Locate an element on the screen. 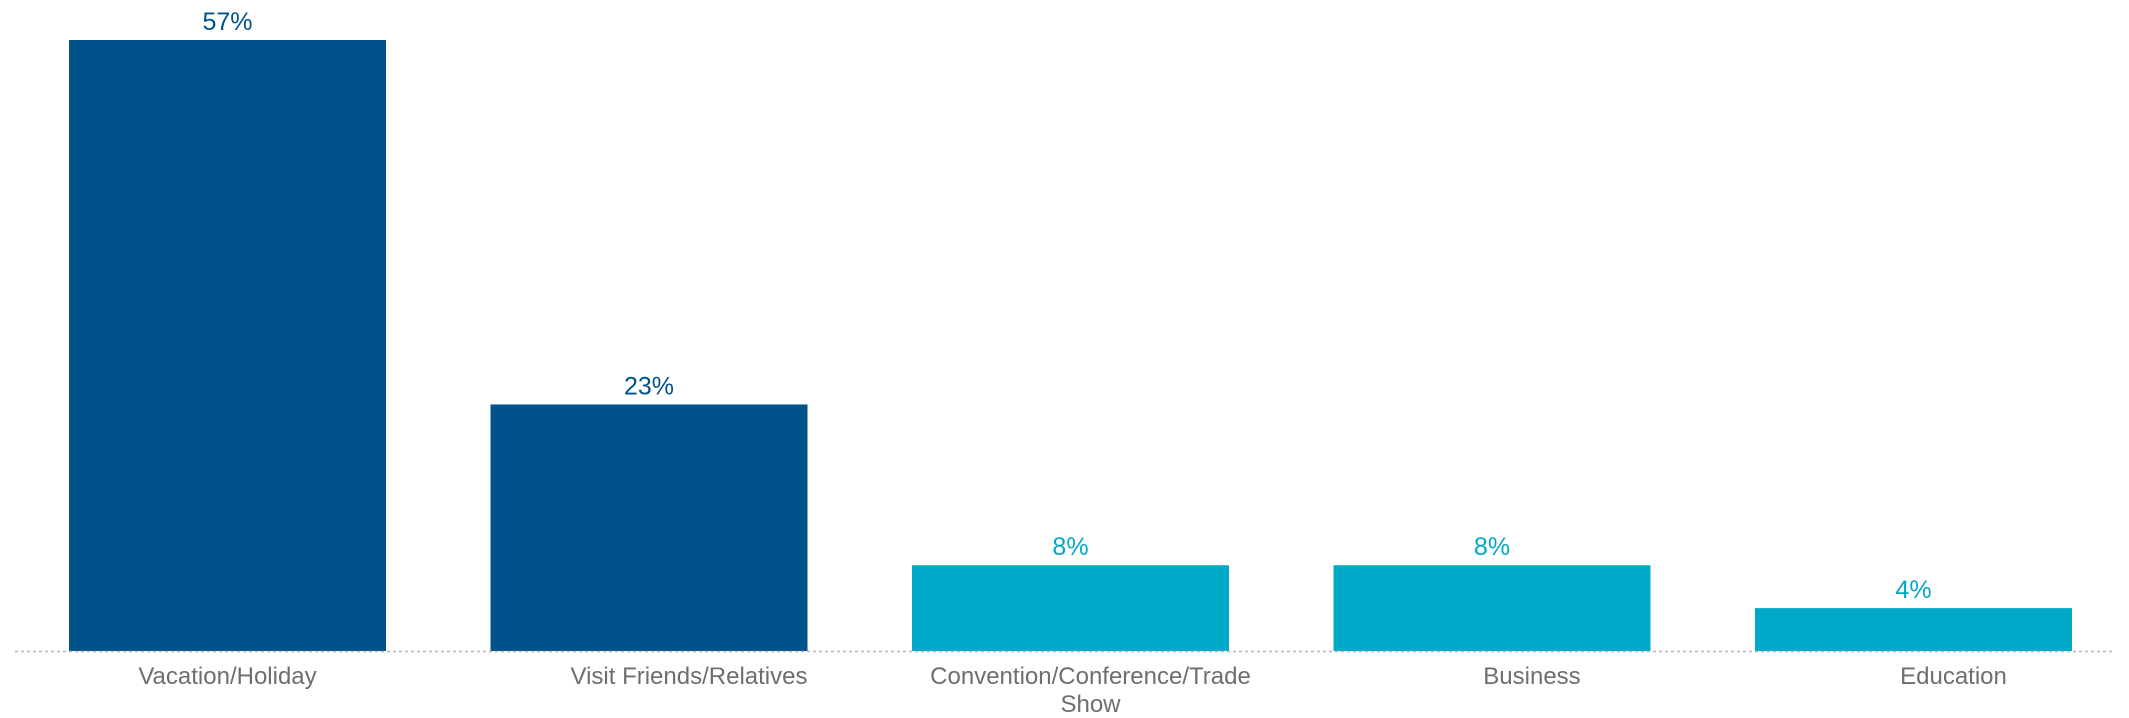 This screenshot has height=718, width=2129. data-label-1: 57% is located at coordinates (227, 22).